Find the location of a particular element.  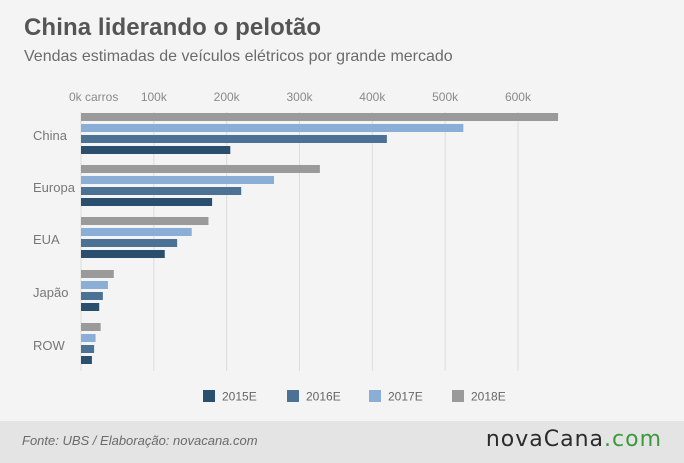

category-label: China is located at coordinates (50, 135).